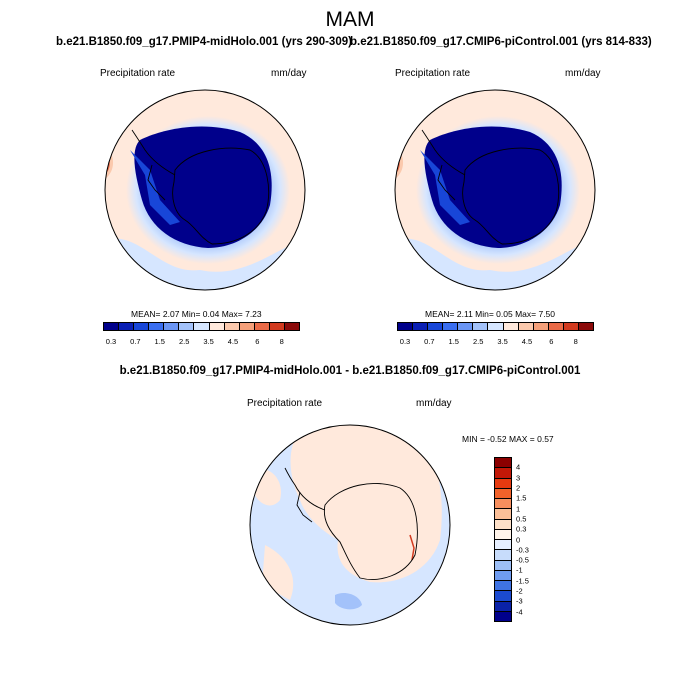  Describe the element at coordinates (508, 439) in the screenshot. I see `diff-stats: MIN = -0.52 MAX = 0.57` at that location.